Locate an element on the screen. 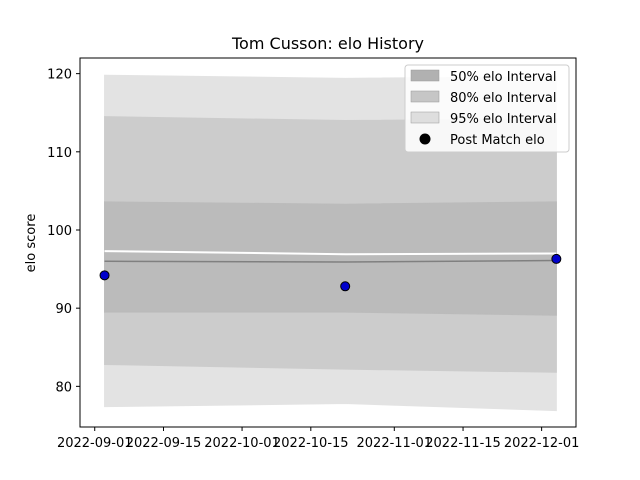  y-tick-label-3: 110 is located at coordinates (59, 153).